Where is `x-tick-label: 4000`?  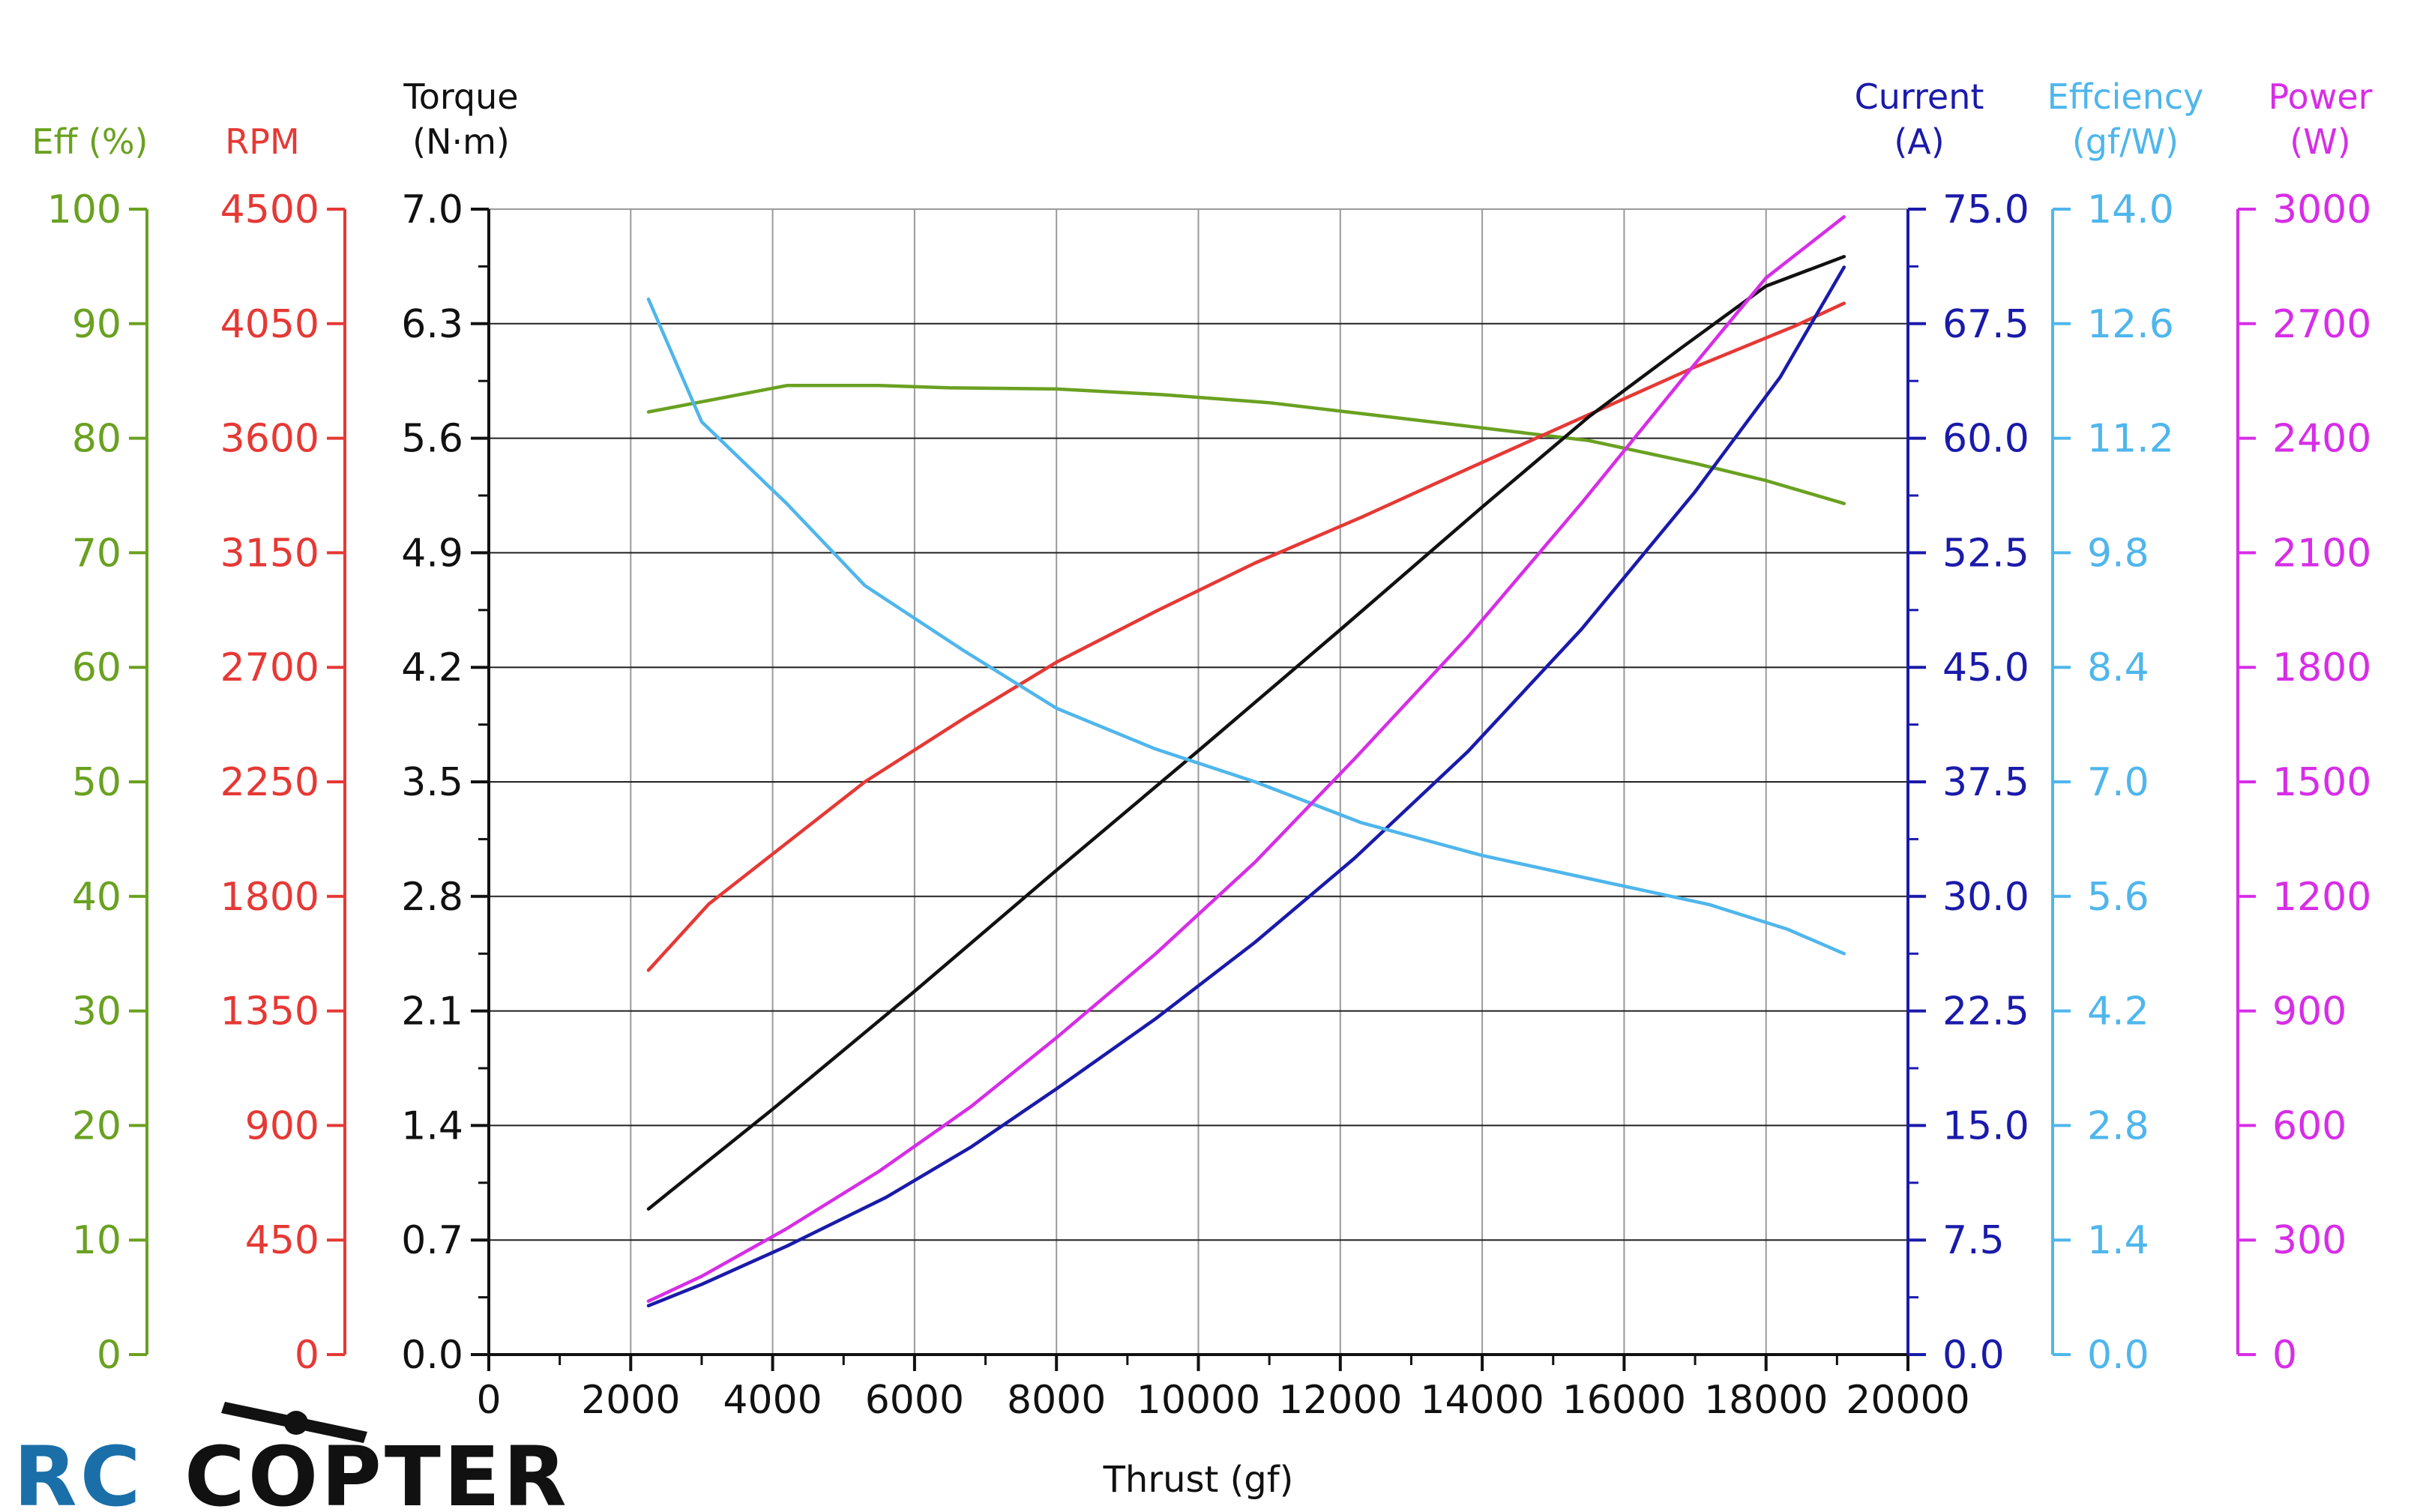
x-tick-label: 4000 is located at coordinates (772, 1400).